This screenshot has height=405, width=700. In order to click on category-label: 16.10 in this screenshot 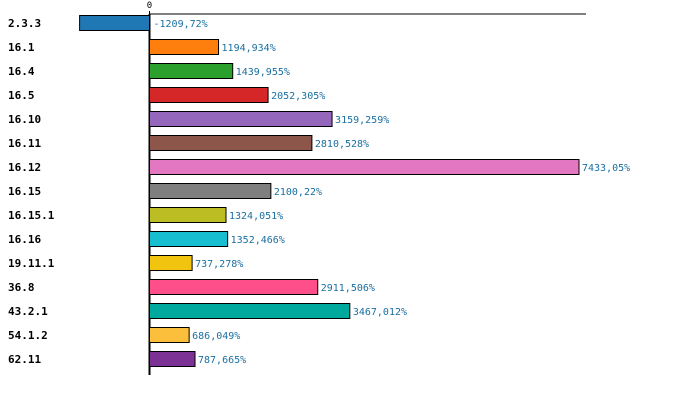, I will do `click(24, 119)`.